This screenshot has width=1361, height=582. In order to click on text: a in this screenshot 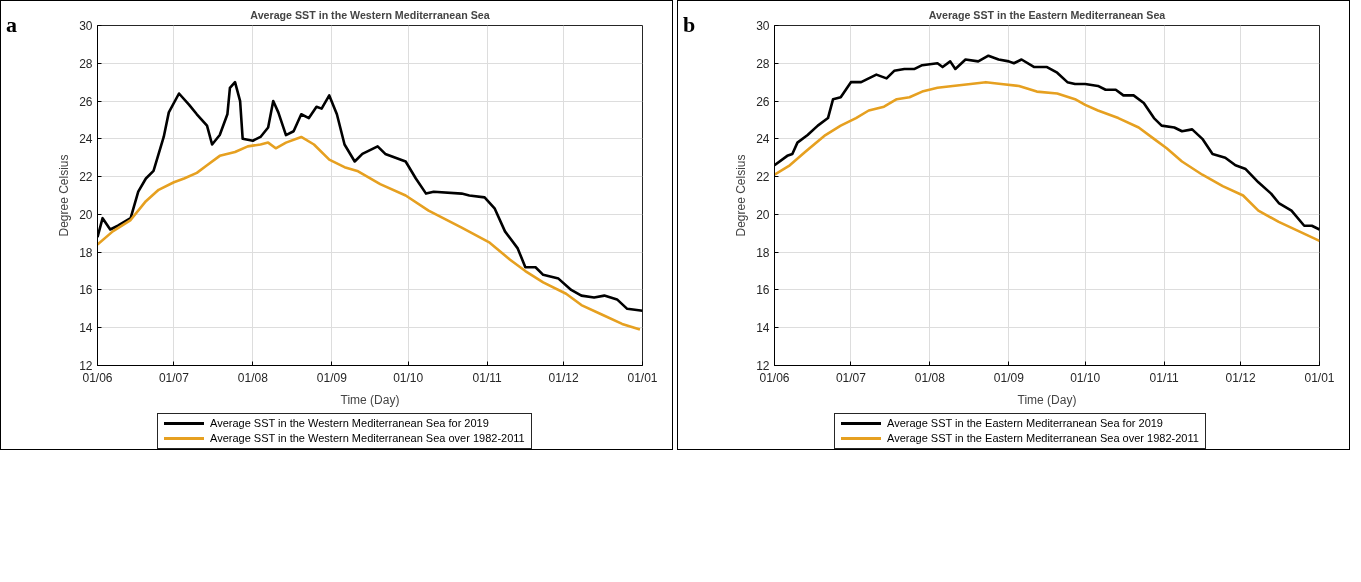, I will do `click(11, 25)`.